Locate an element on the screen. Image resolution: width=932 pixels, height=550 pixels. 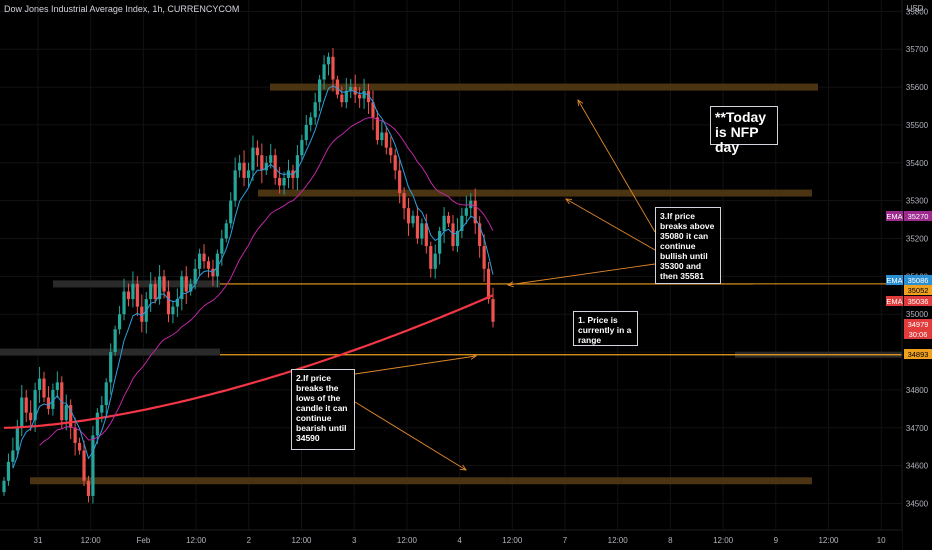
time-tick-label: 7 is located at coordinates (565, 540).